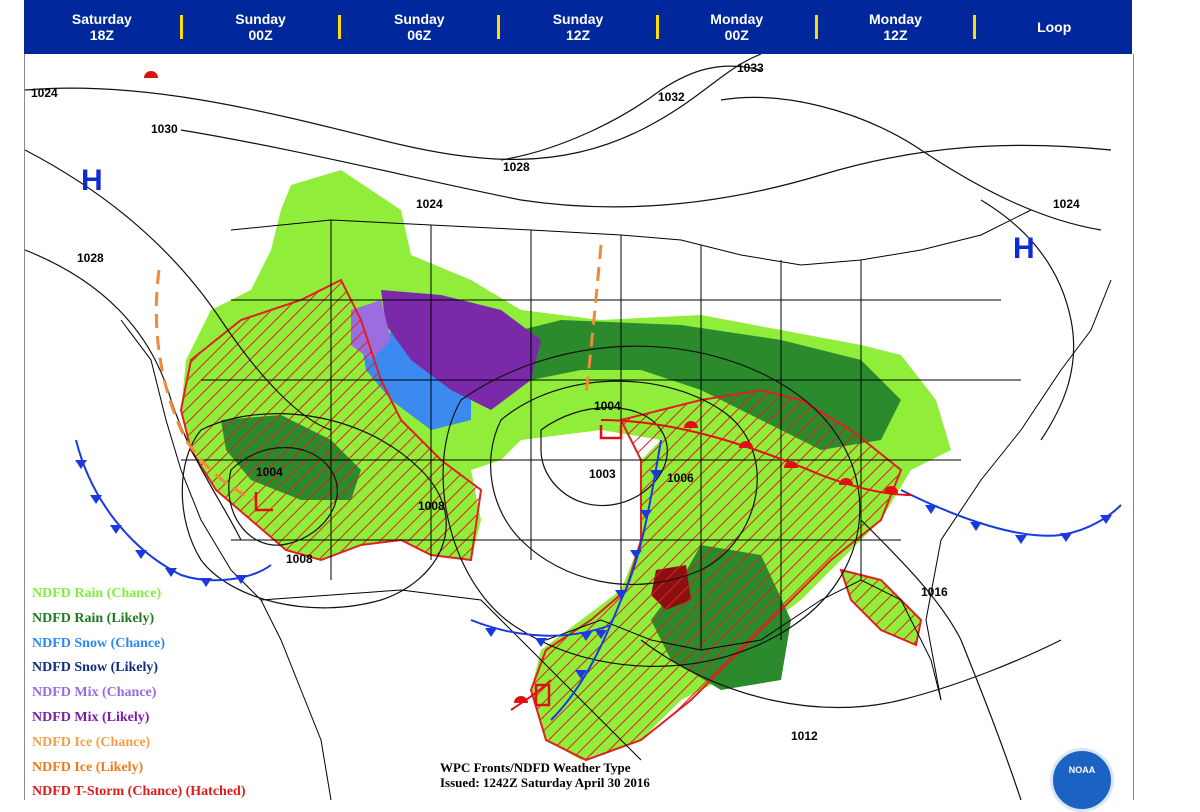 The image size is (1200, 812). I want to click on legend-item: NDFD Snow (Chance), so click(98, 643).